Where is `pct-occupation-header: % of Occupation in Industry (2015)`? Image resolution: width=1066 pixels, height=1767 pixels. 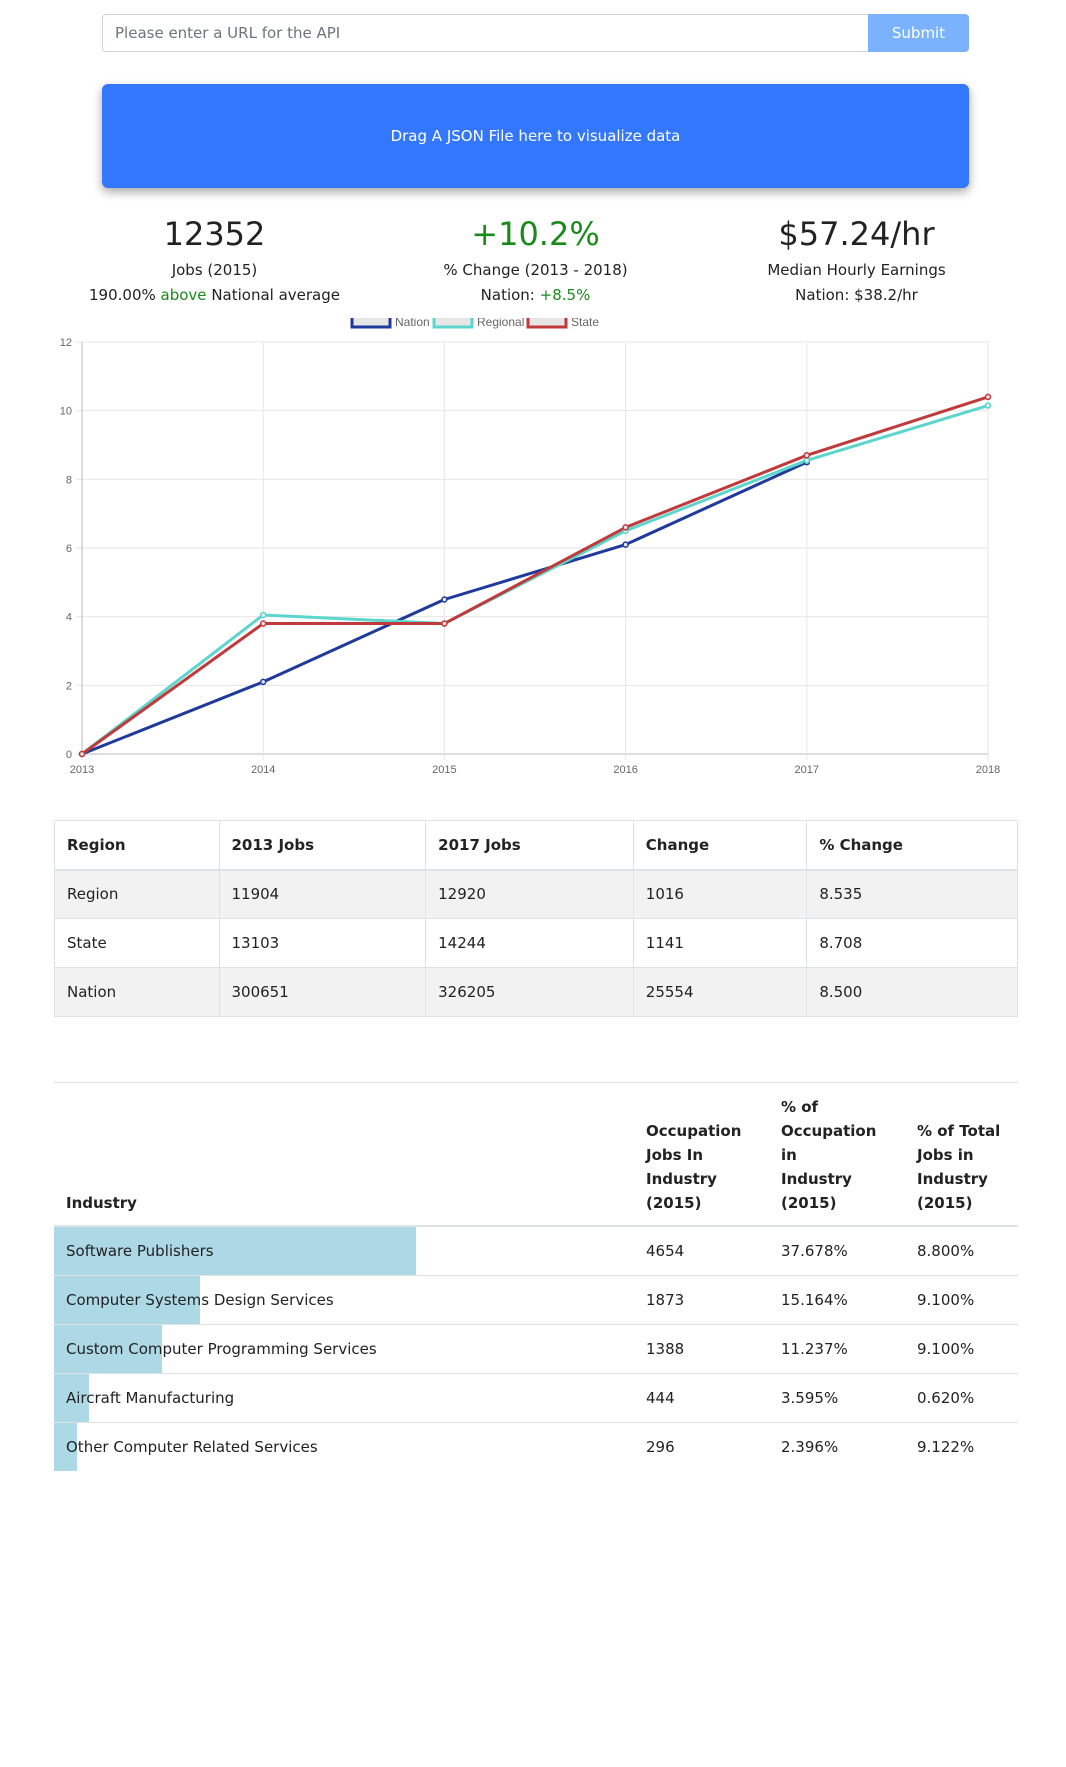 pct-occupation-header: % of Occupation in Industry (2015) is located at coordinates (837, 1154).